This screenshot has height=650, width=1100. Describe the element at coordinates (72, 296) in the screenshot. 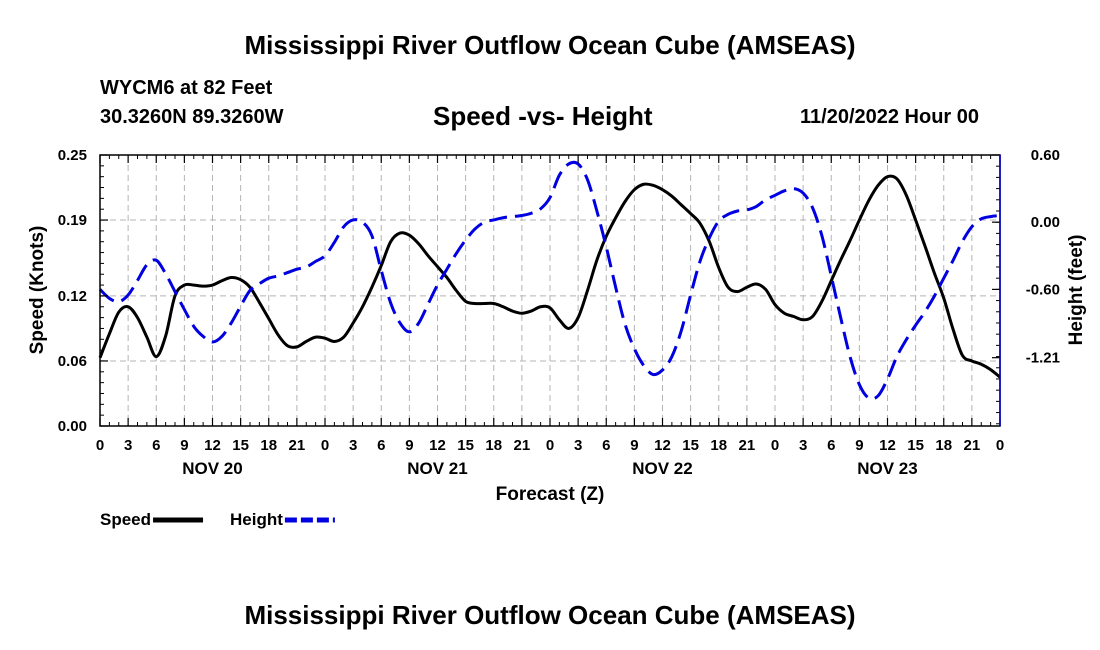

I see `y-tick-label: 0.12` at that location.